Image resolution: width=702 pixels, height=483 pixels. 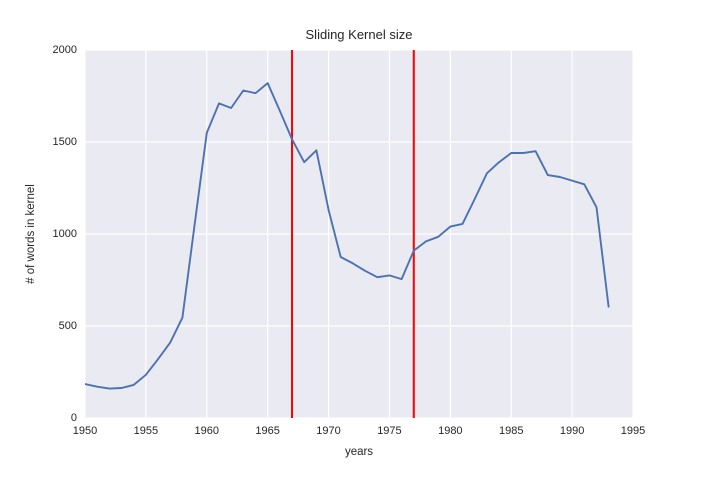 I want to click on chart-title: Sliding Kernel size, so click(x=359, y=34).